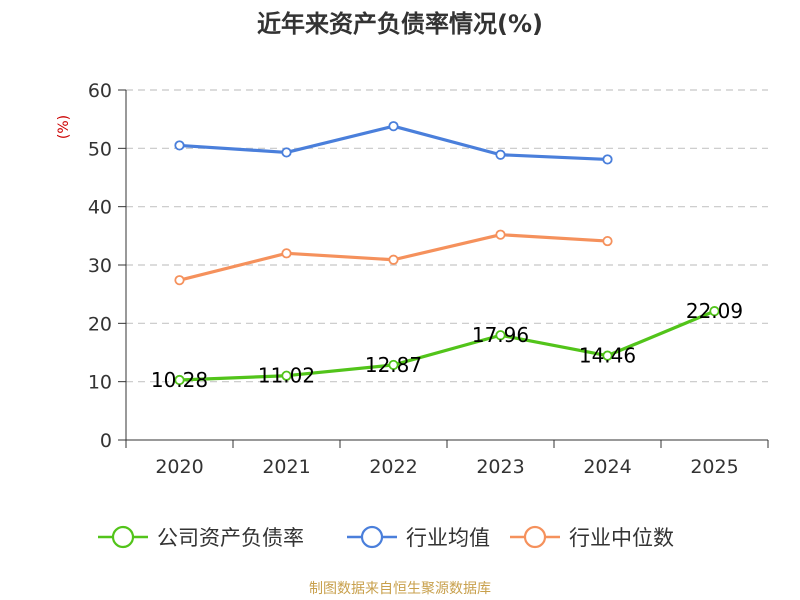 This screenshot has width=800, height=600. Describe the element at coordinates (100, 383) in the screenshot. I see `y-tick-label: 10` at that location.